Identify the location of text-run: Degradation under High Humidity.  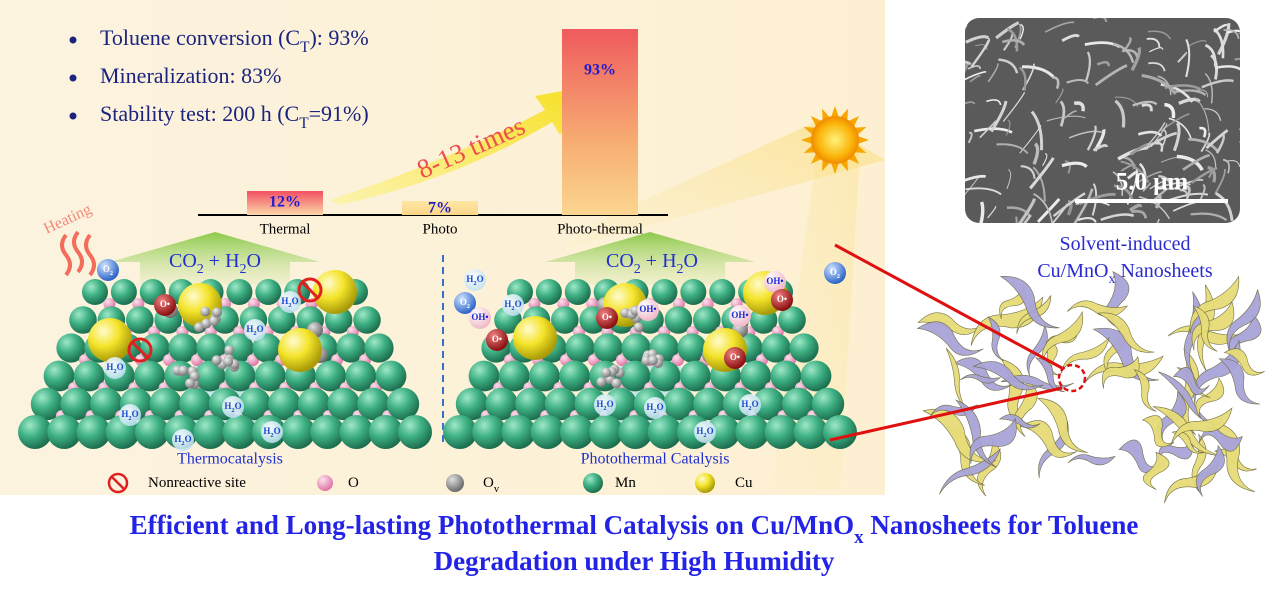
(634, 561).